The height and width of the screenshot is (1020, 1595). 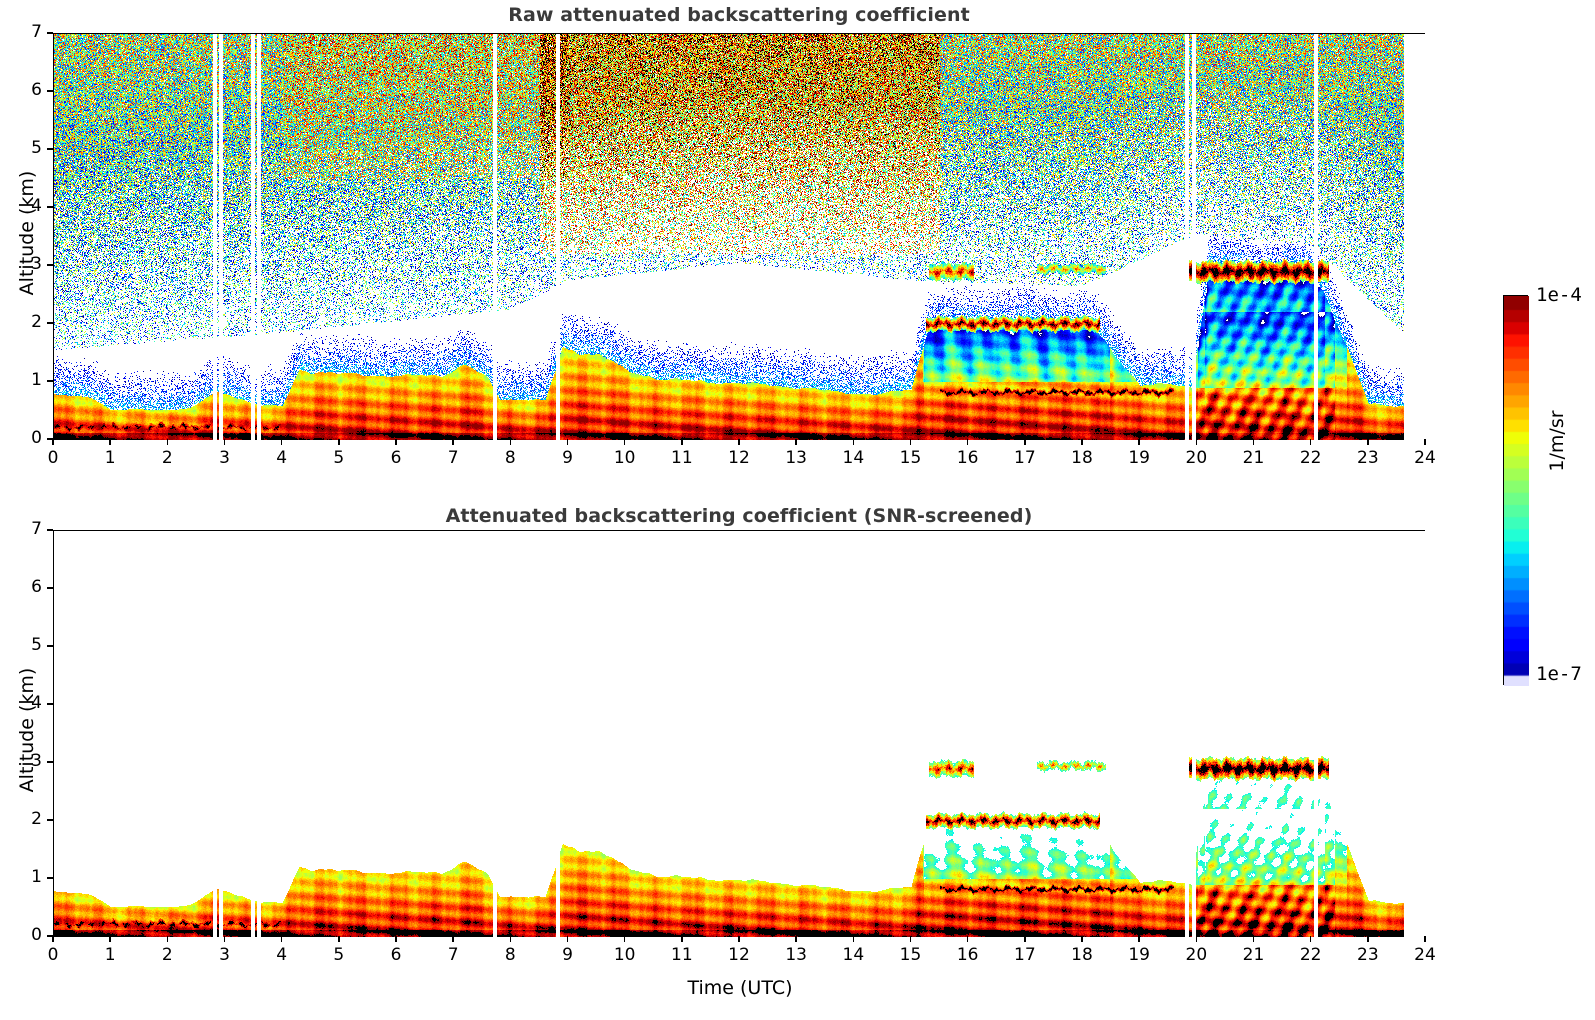 I want to click on x-ticklabel-screened-11: 11, so click(x=682, y=955).